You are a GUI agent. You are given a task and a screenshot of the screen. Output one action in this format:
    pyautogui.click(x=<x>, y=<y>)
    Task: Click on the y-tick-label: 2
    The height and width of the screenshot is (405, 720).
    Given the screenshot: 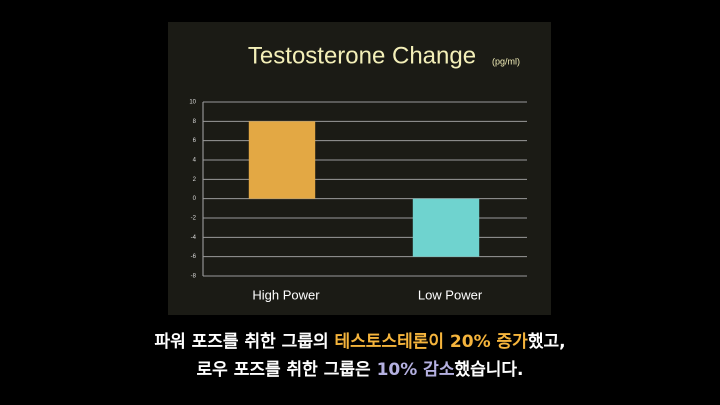 What is the action you would take?
    pyautogui.click(x=195, y=180)
    